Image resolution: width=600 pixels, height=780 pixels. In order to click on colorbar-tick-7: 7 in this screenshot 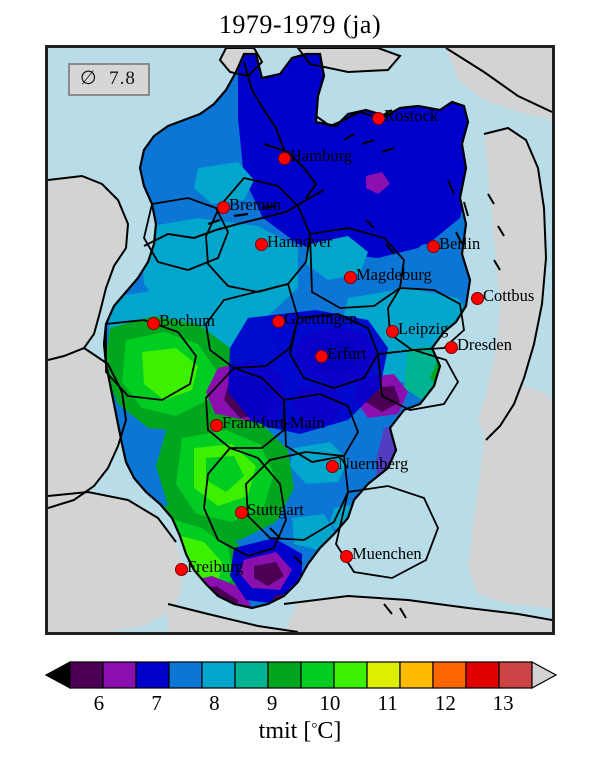, I will do `click(156, 703)`.